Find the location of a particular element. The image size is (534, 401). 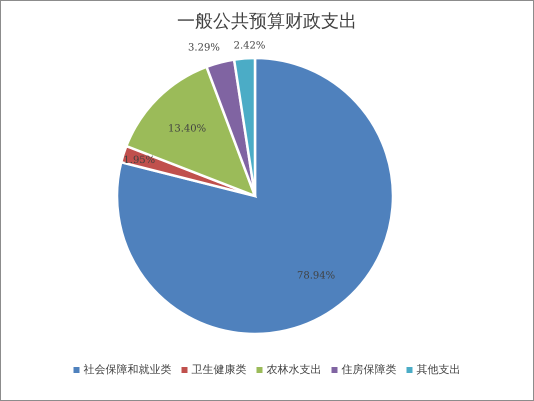

data-label: 3.29% is located at coordinates (204, 48).